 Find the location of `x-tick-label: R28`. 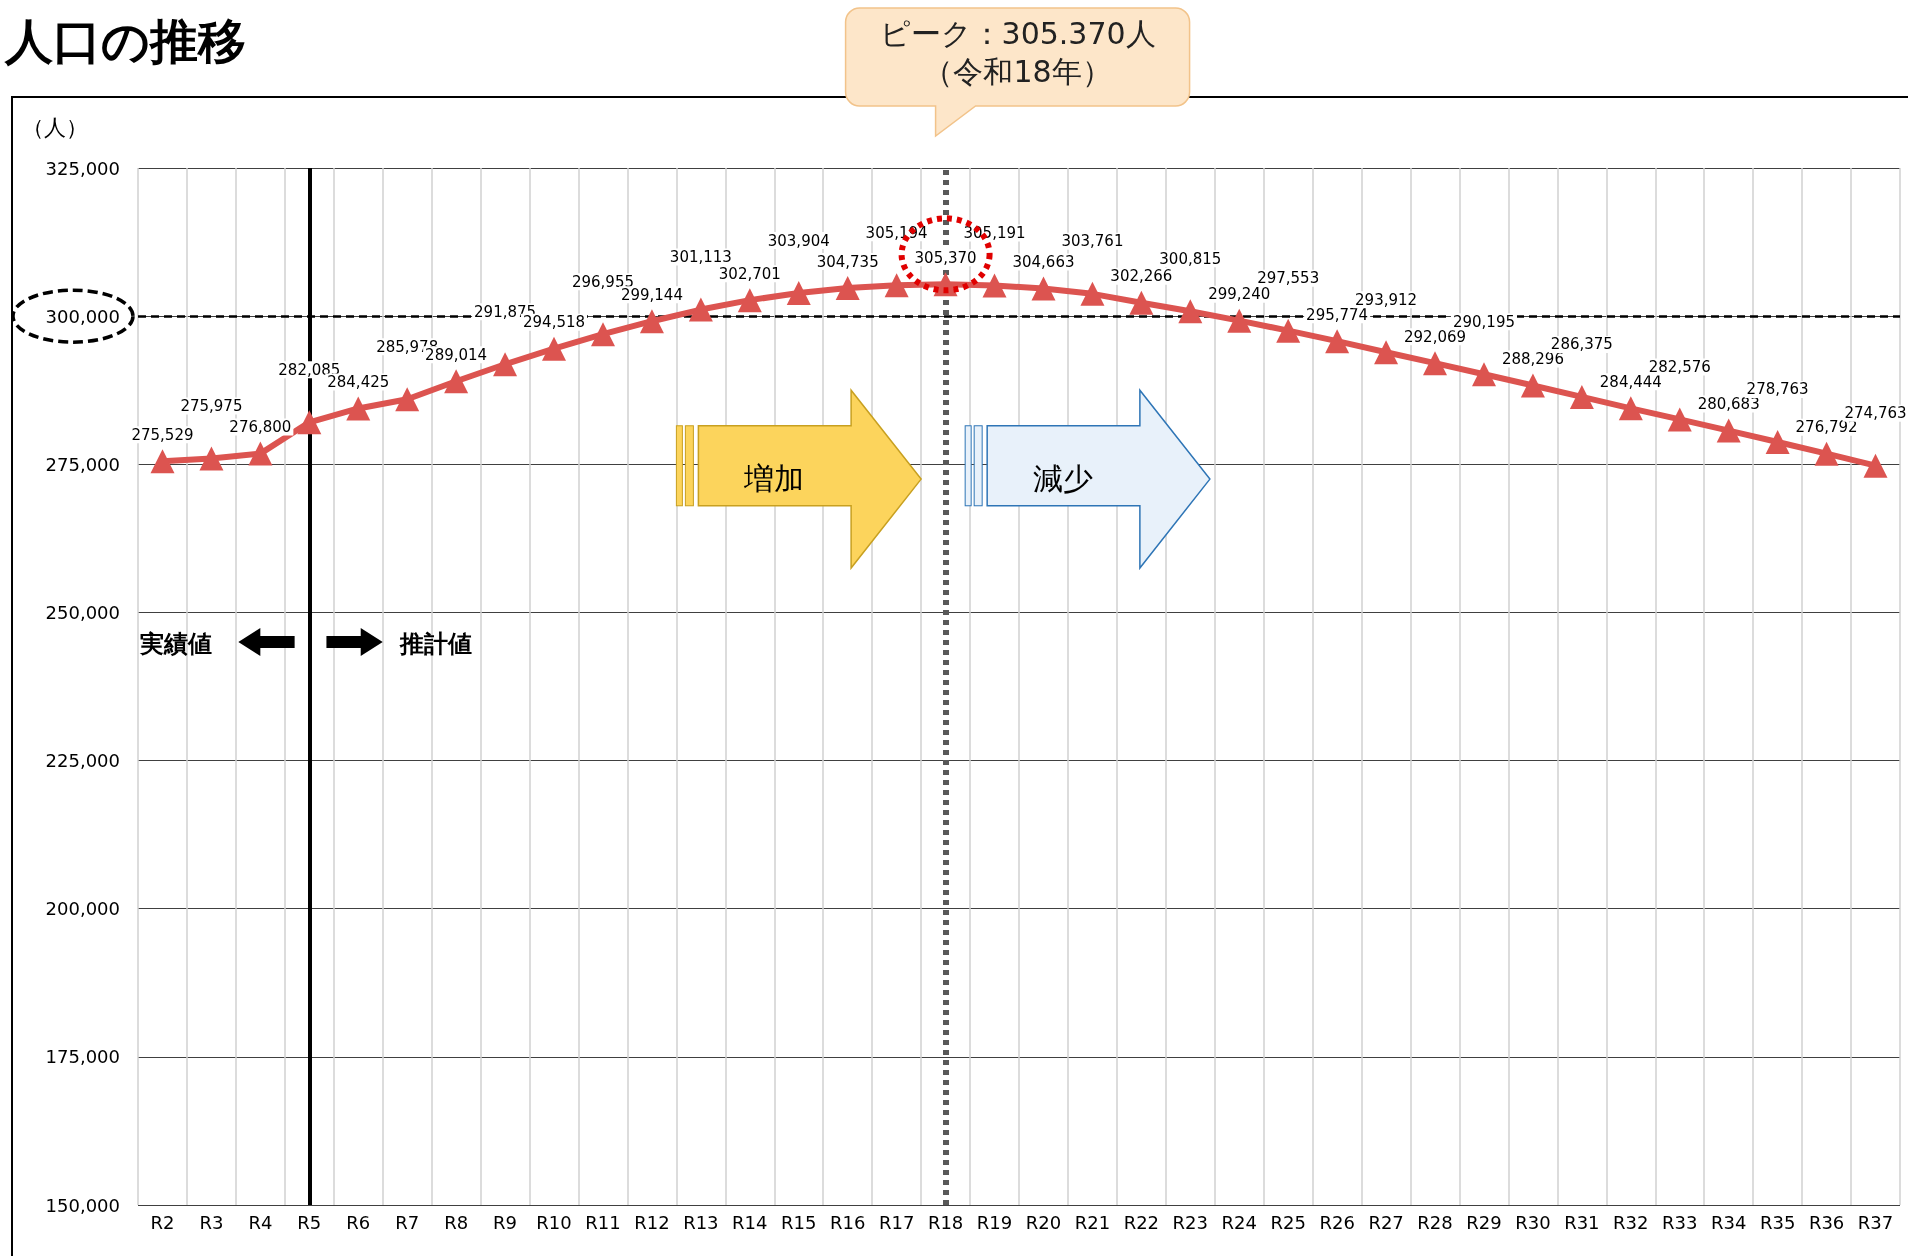

x-tick-label: R28 is located at coordinates (1435, 1222).